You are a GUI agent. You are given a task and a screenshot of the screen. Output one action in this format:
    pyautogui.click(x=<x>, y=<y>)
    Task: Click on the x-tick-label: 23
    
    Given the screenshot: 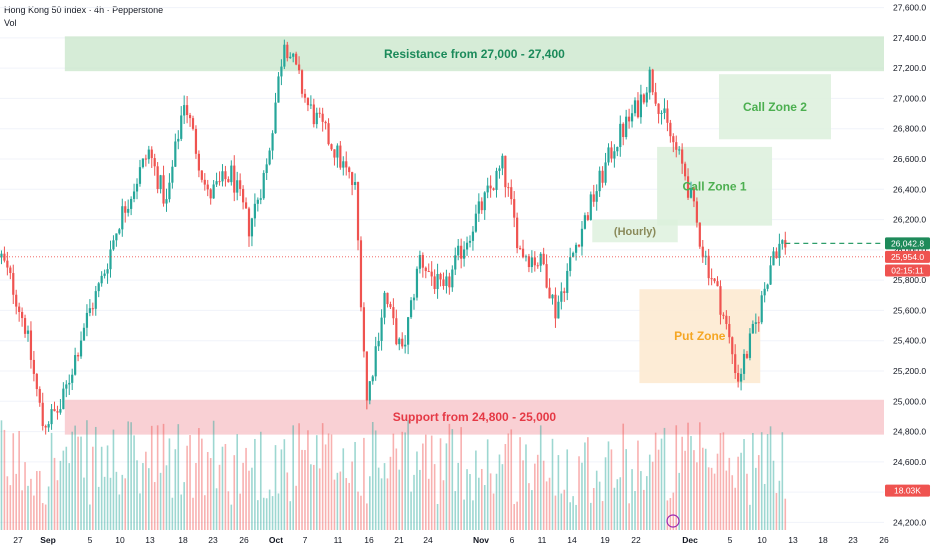 What is the action you would take?
    pyautogui.click(x=213, y=540)
    